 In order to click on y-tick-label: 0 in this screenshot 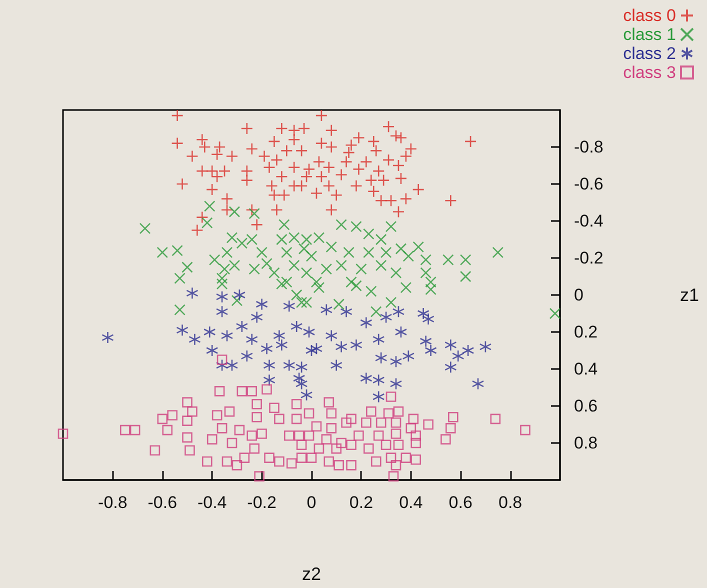, I will do `click(579, 295)`.